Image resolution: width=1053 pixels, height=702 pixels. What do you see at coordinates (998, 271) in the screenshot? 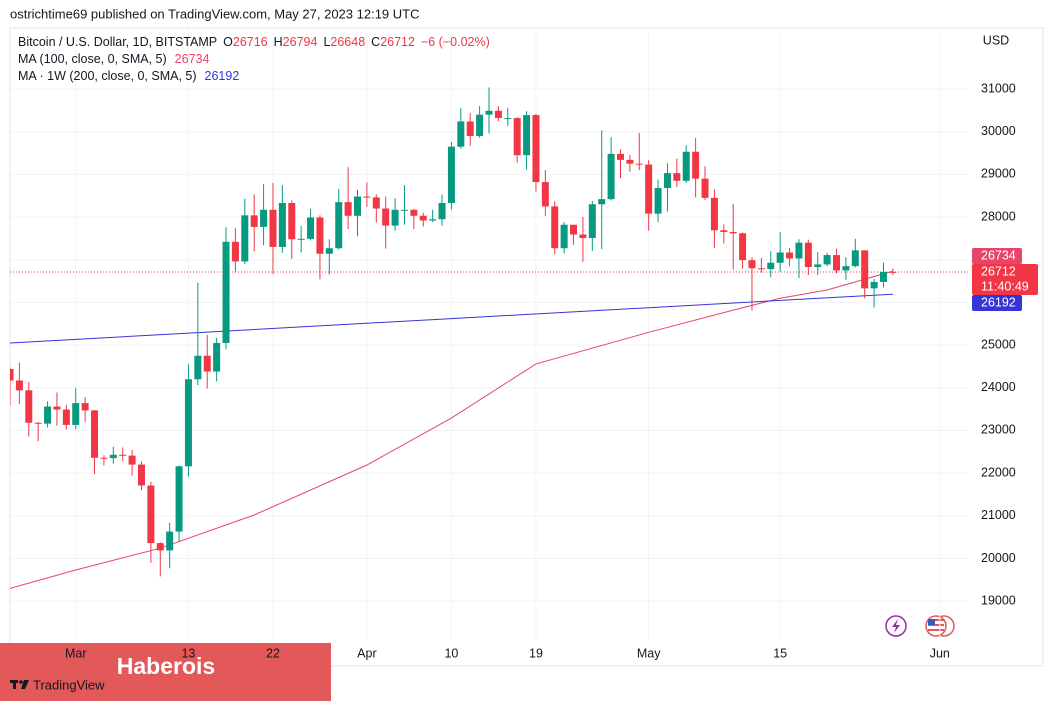
I see `price-tag-text: 26712` at bounding box center [998, 271].